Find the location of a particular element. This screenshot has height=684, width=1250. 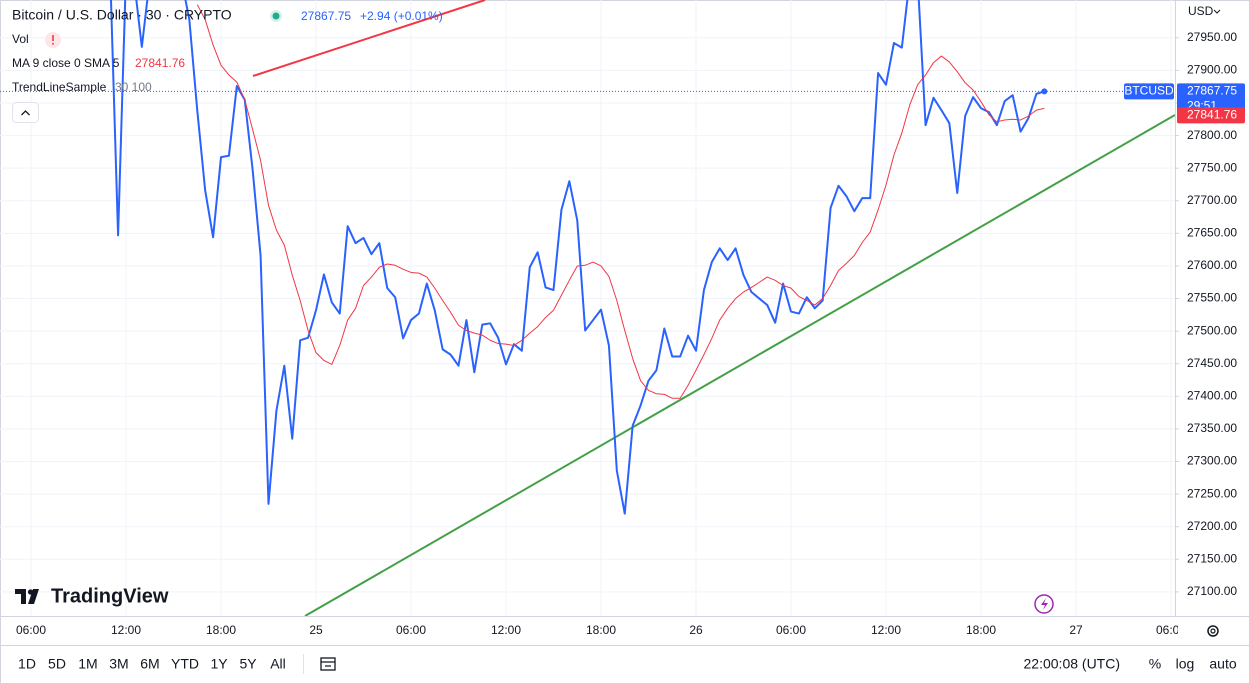

y-tick-label: 27550.00 is located at coordinates (1212, 298).